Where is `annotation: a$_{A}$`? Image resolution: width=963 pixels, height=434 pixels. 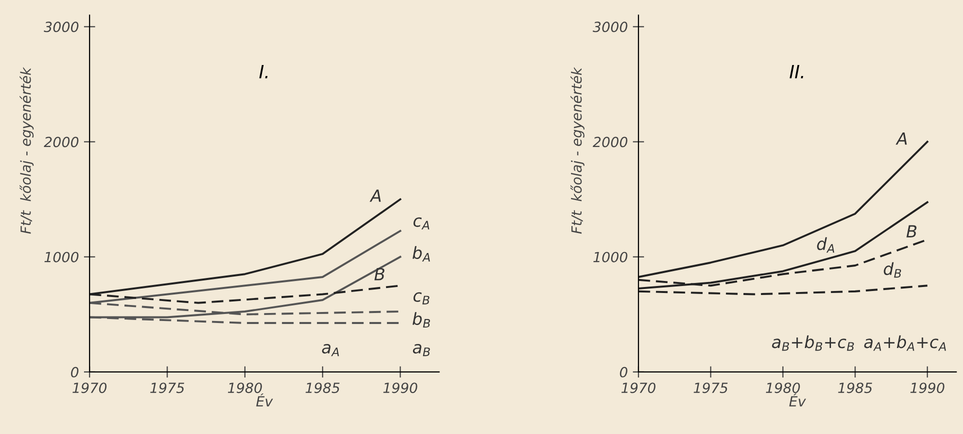
annotation: a$_{A}$ is located at coordinates (330, 350).